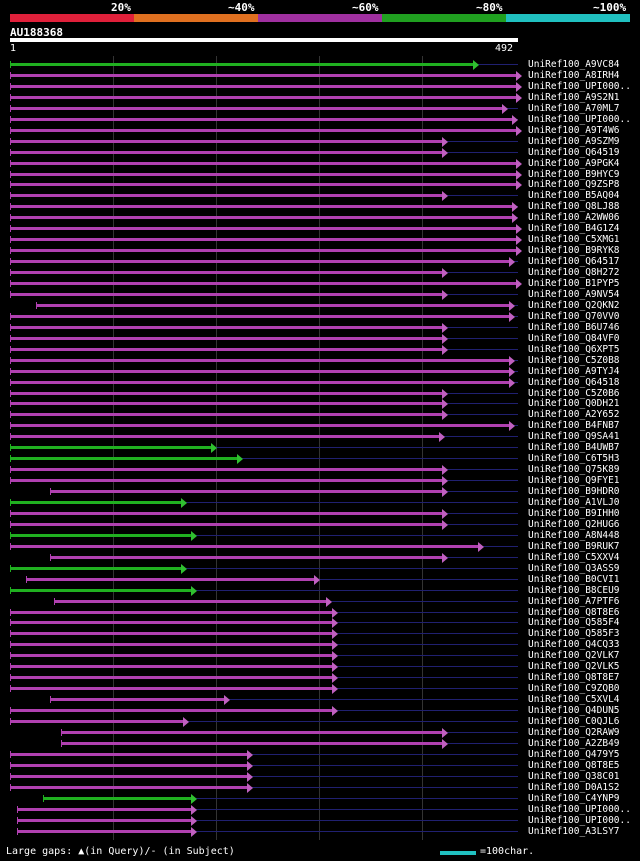 This screenshot has width=640, height=861. I want to click on hit-label: UniRef100_Q2QKN2, so click(574, 305).